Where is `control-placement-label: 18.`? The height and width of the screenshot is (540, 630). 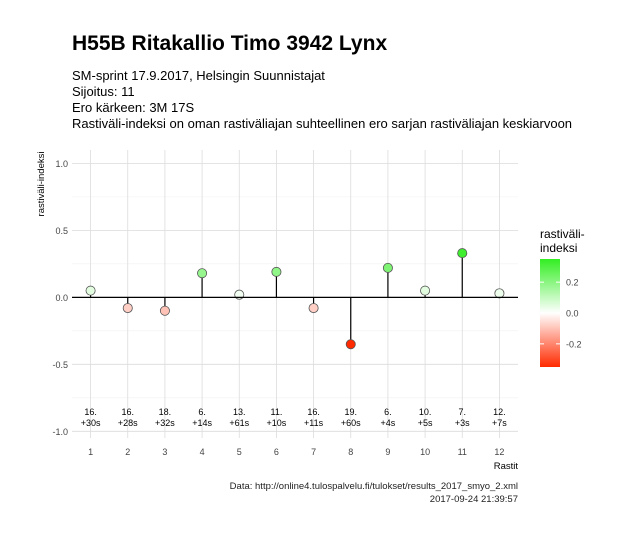 control-placement-label: 18. is located at coordinates (165, 412).